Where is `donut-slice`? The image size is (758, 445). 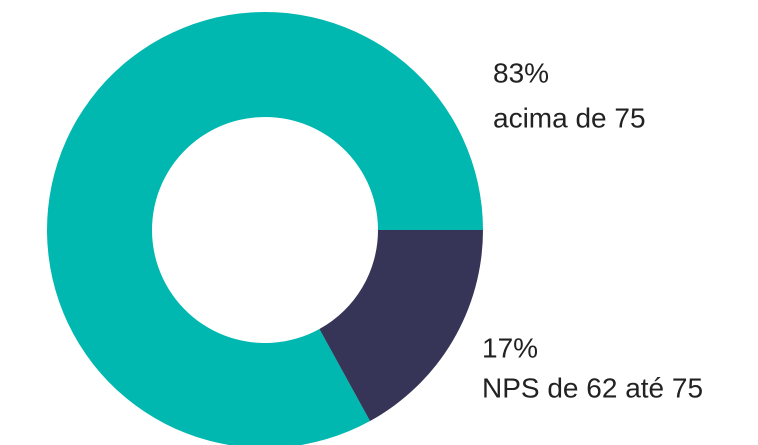 donut-slice is located at coordinates (401, 326).